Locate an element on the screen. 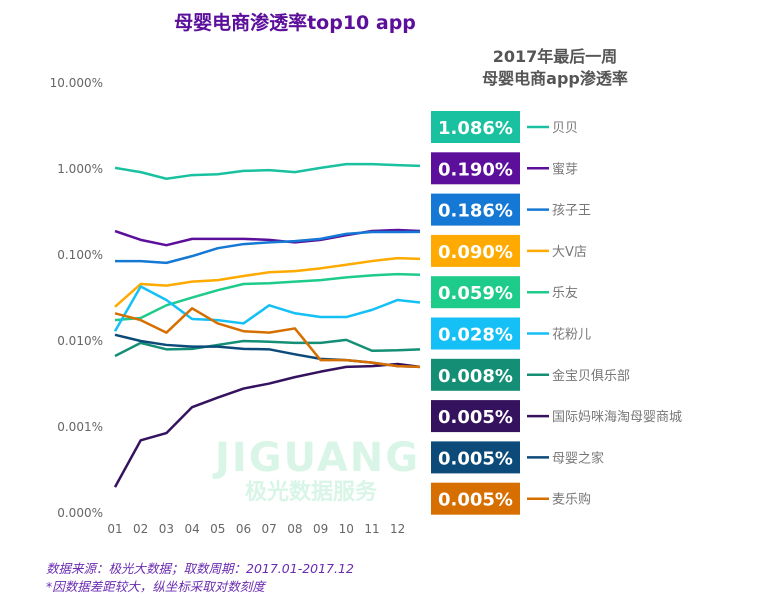 This screenshot has height=601, width=762. x-tick-label: 09 is located at coordinates (320, 529).